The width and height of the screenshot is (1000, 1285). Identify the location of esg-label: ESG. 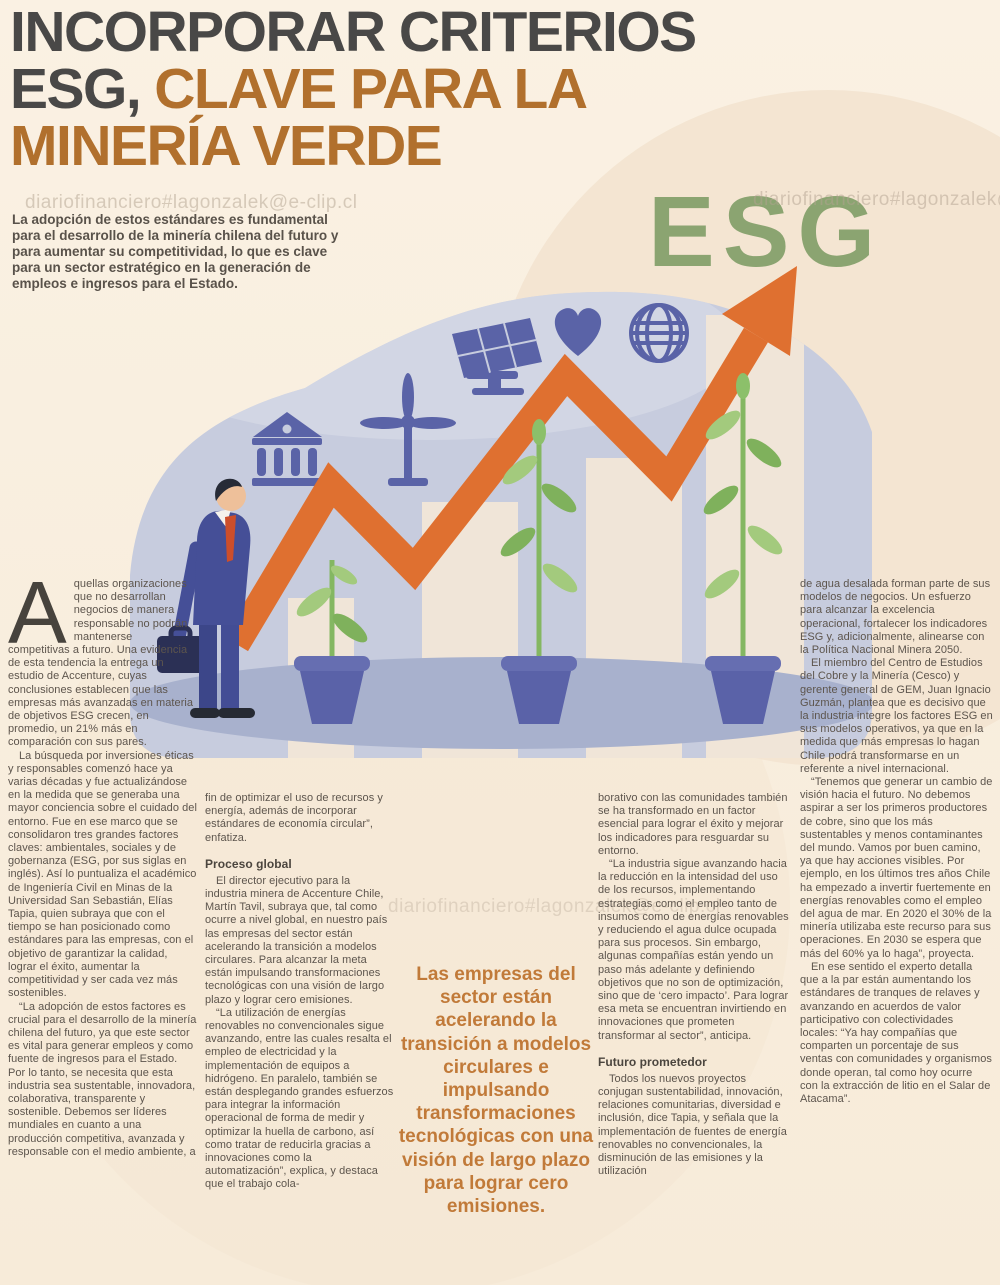
(765, 232).